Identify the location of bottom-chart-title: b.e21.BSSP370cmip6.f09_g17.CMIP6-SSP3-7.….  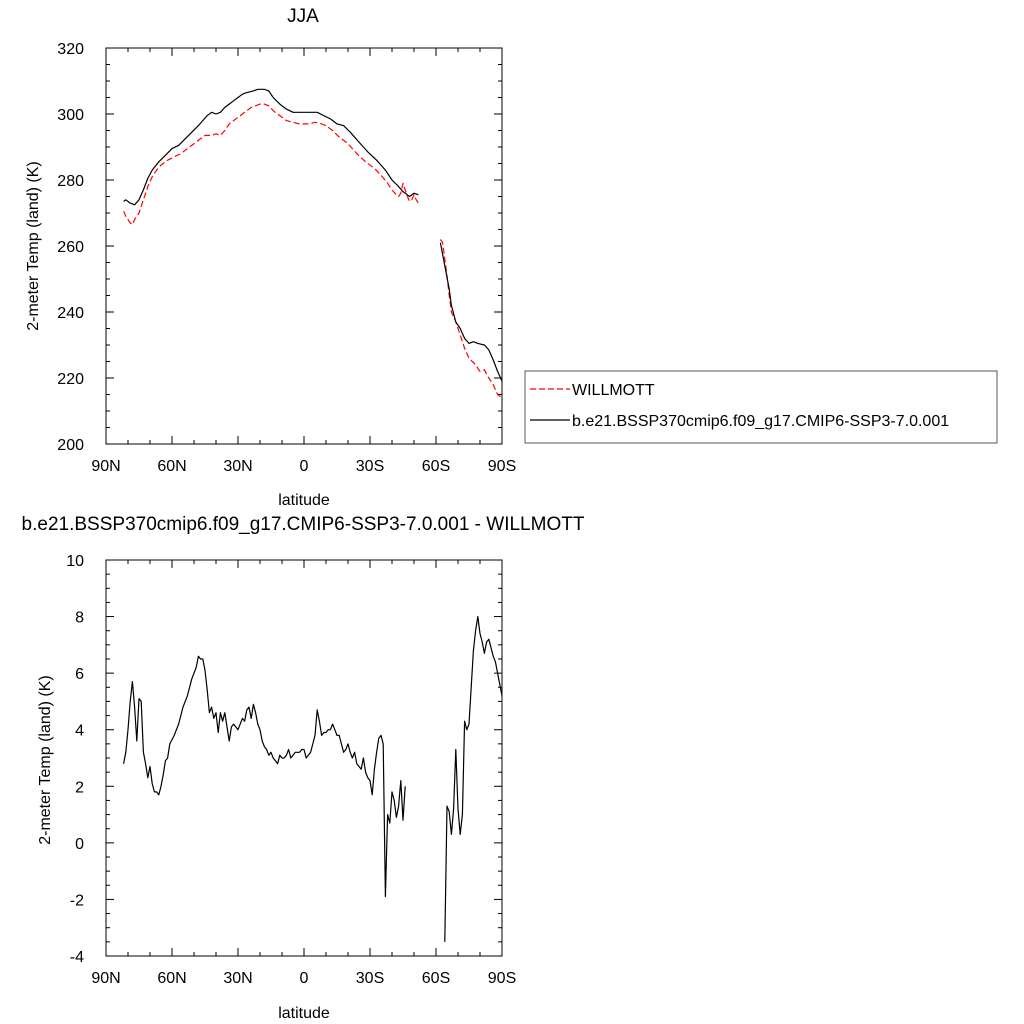
(303, 524).